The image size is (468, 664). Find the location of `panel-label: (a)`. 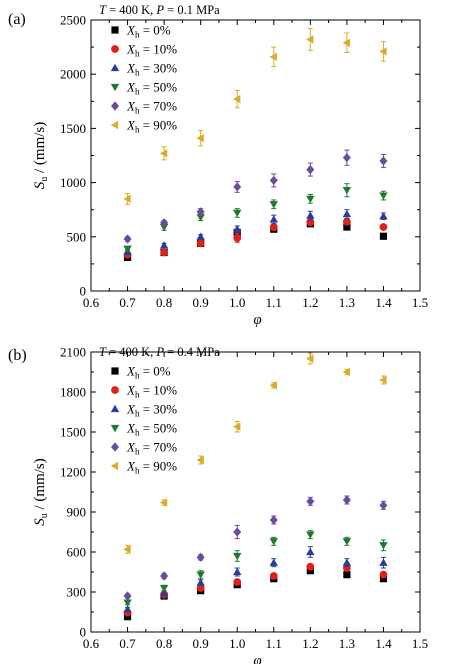

panel-label: (a) is located at coordinates (17, 19).